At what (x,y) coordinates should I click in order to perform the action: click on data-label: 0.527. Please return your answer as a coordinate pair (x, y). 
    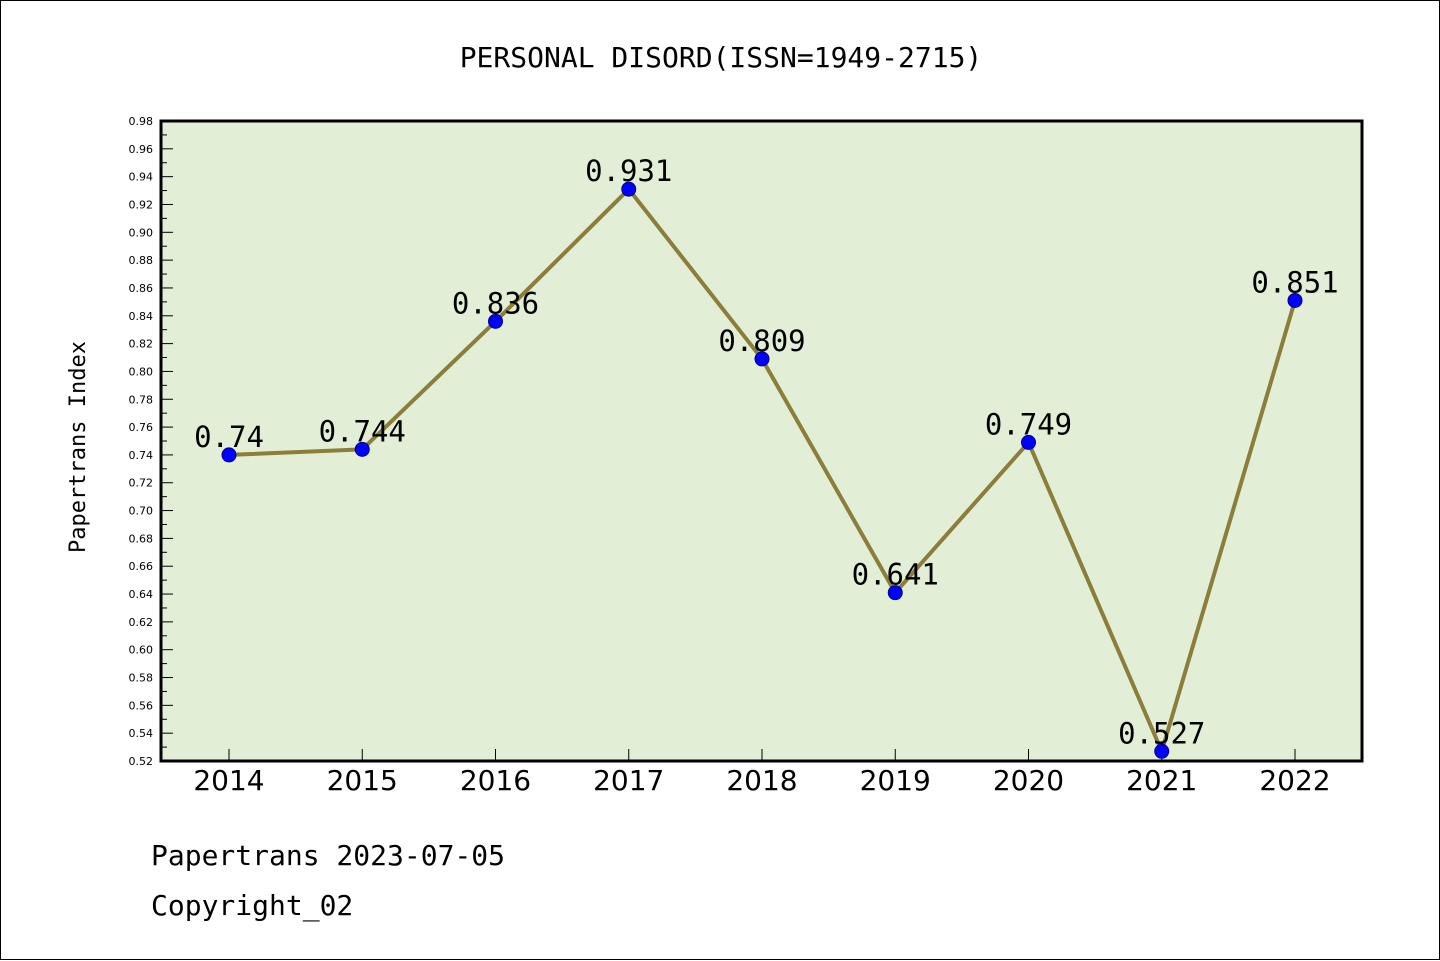
    Looking at the image, I should click on (1161, 733).